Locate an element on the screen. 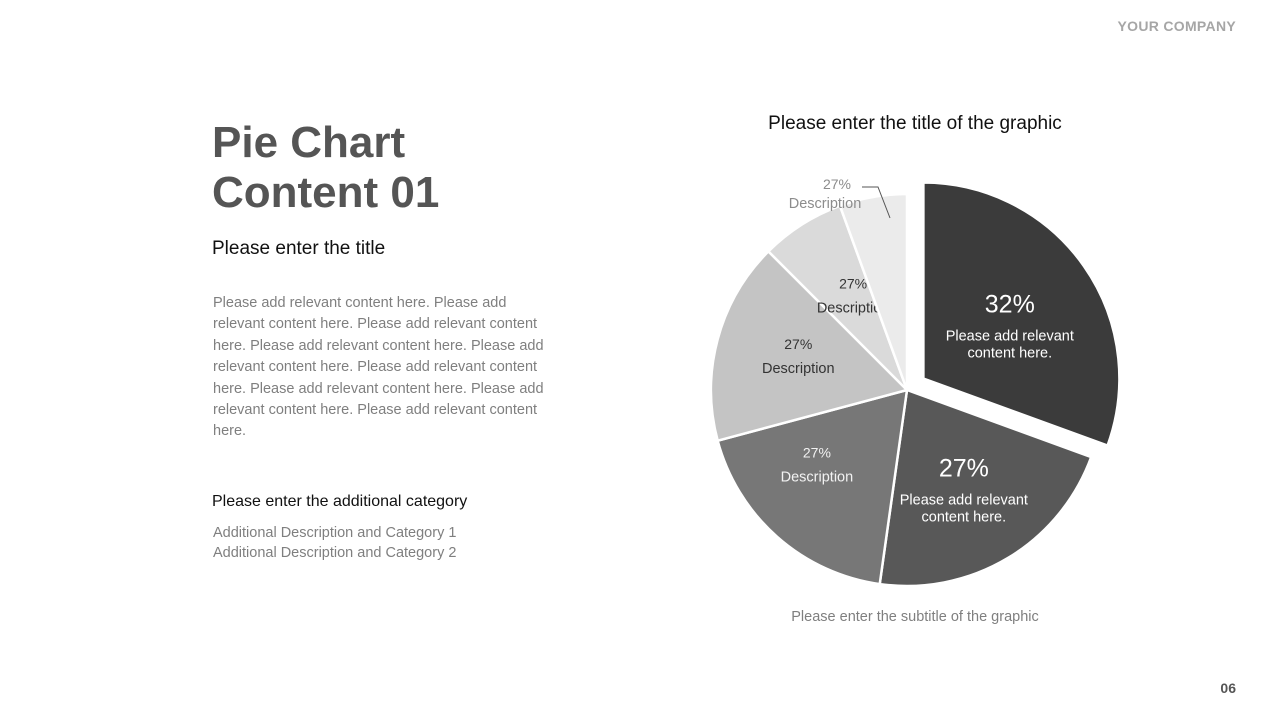  category-item-1: Additional Description and Category 1 is located at coordinates (335, 533).